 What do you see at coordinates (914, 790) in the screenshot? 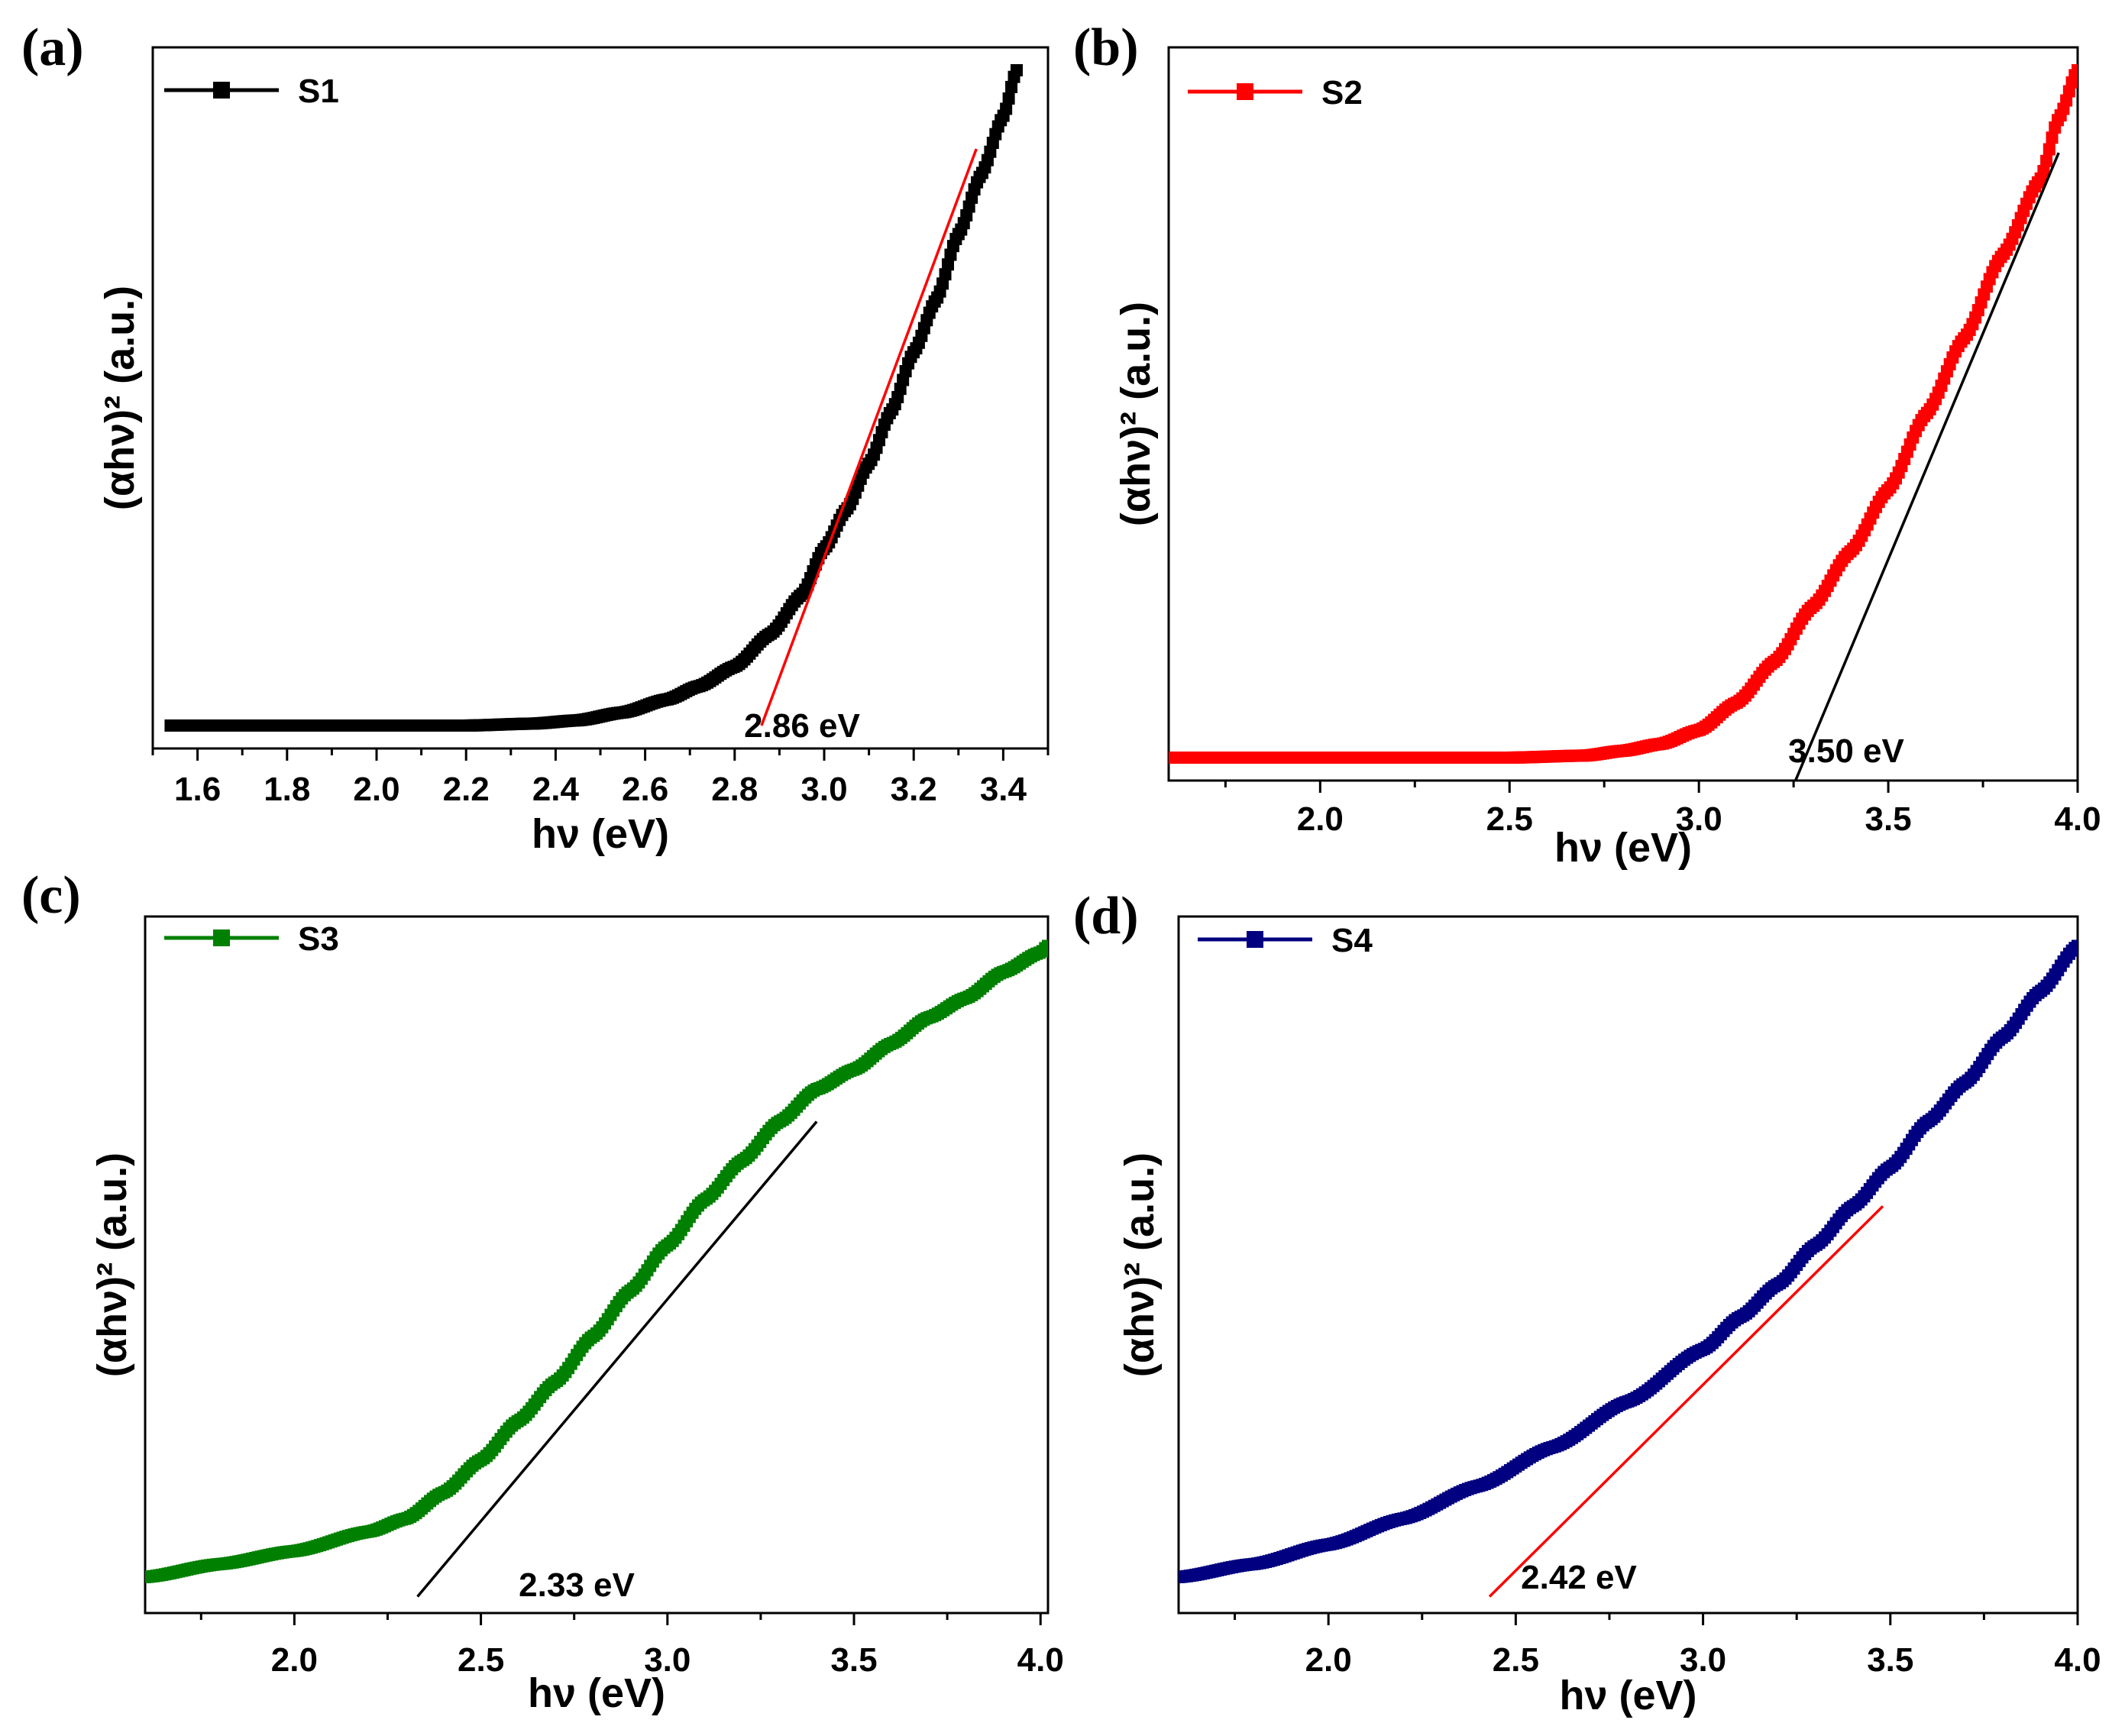
I see `x-tick-label: 3.2` at bounding box center [914, 790].